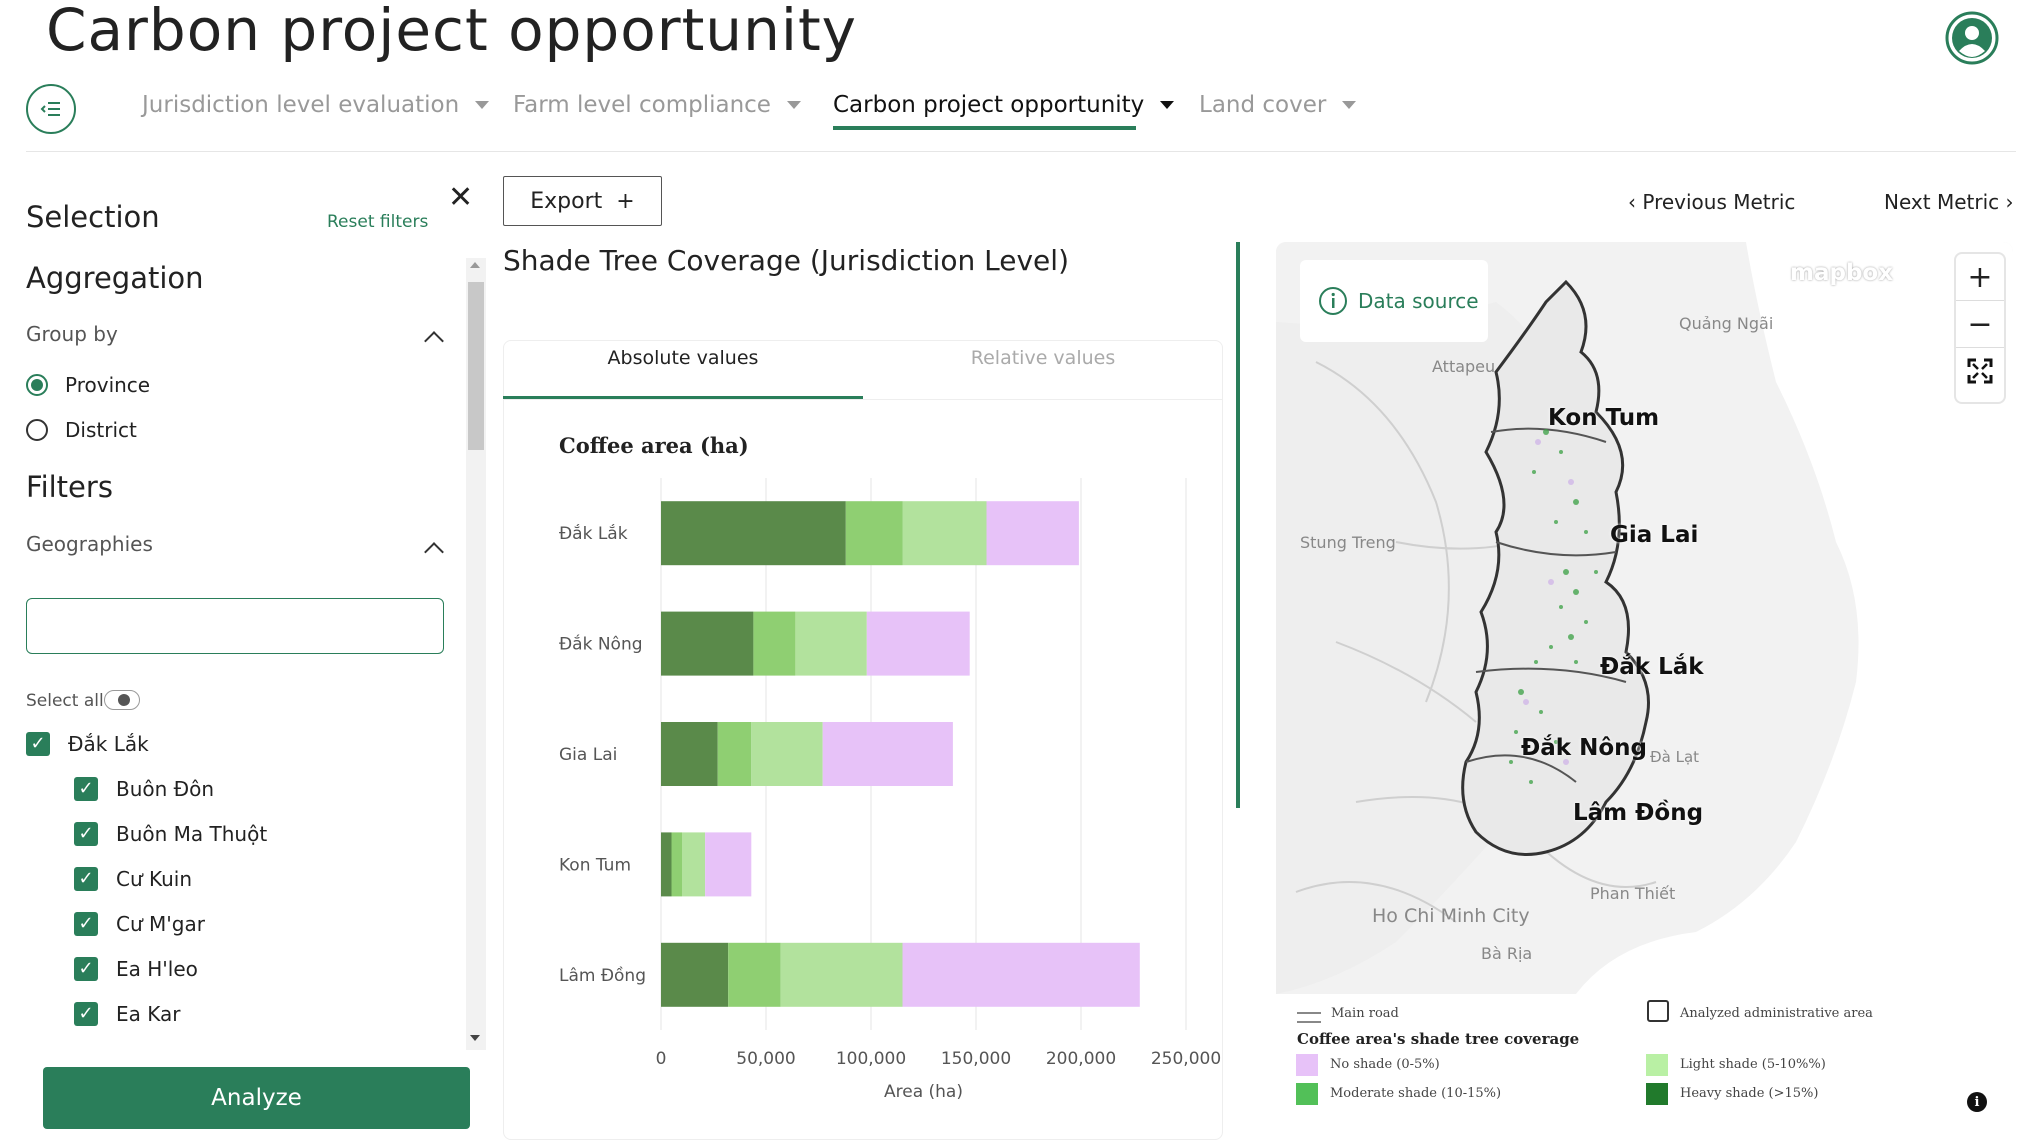 The height and width of the screenshot is (1140, 2017). I want to click on tab-divider, so click(863, 399).